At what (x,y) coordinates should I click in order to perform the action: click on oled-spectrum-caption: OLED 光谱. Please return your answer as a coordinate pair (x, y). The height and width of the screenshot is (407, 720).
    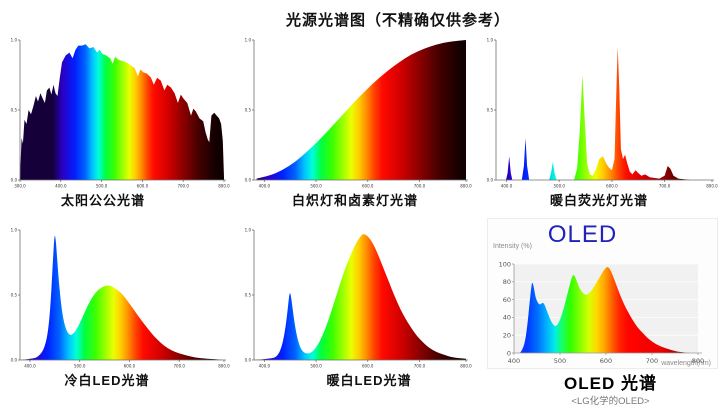
    Looking at the image, I should click on (610, 383).